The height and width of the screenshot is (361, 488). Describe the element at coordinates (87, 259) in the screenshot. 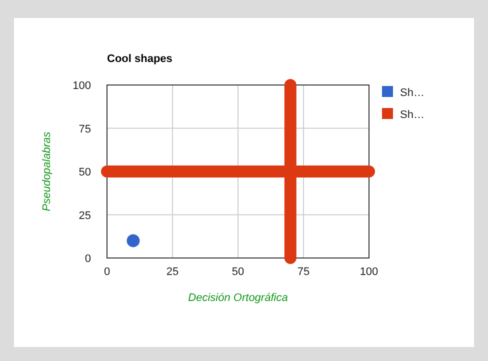

I see `y-tick-label: 0` at that location.